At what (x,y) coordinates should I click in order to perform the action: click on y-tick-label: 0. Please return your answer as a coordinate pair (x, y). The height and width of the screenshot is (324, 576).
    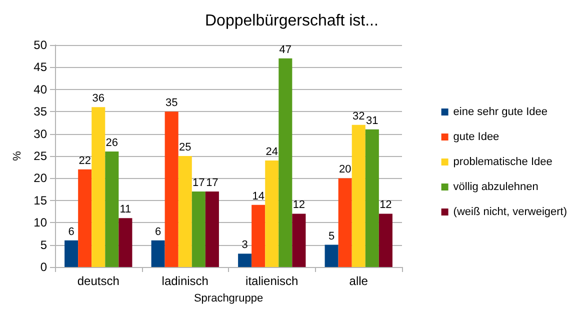
    Looking at the image, I should click on (44, 267).